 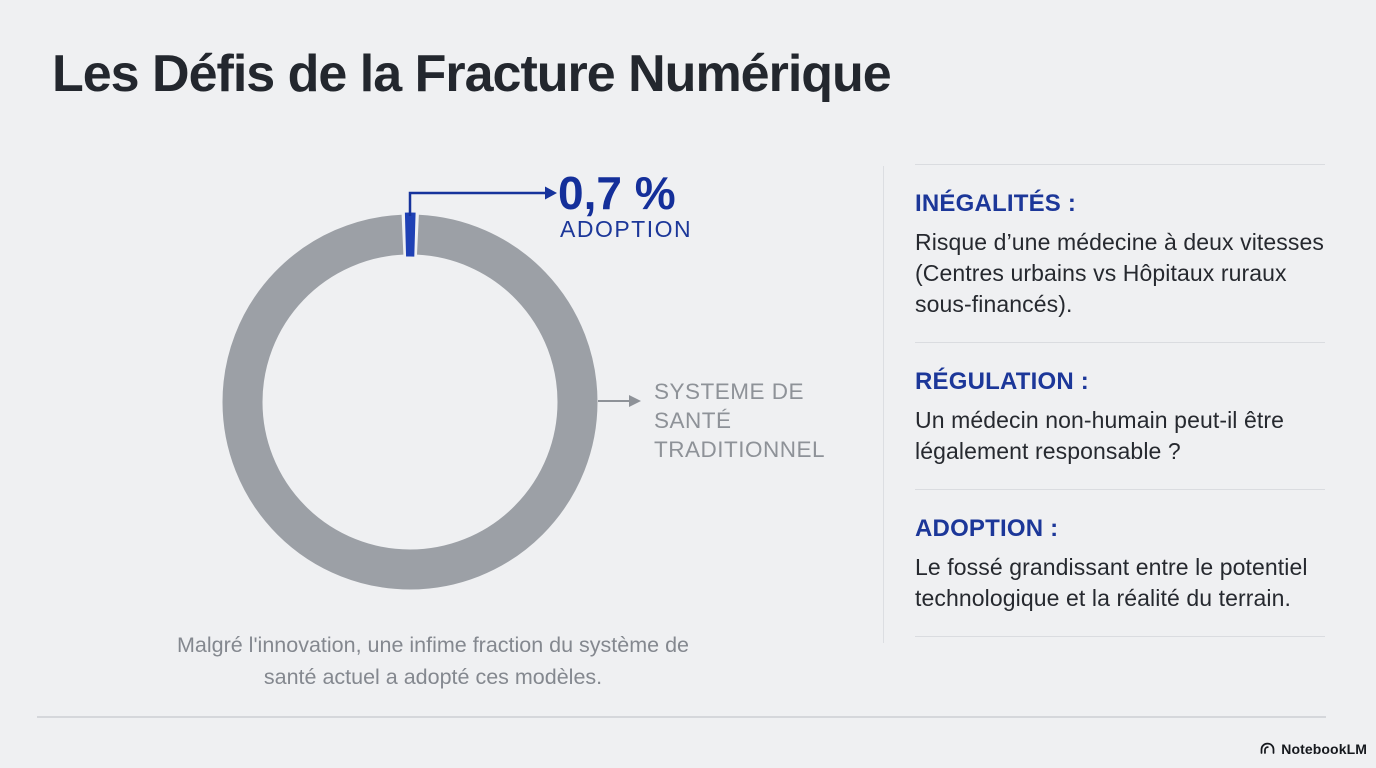 I want to click on leader-arrowhead-adoption, so click(x=551, y=193).